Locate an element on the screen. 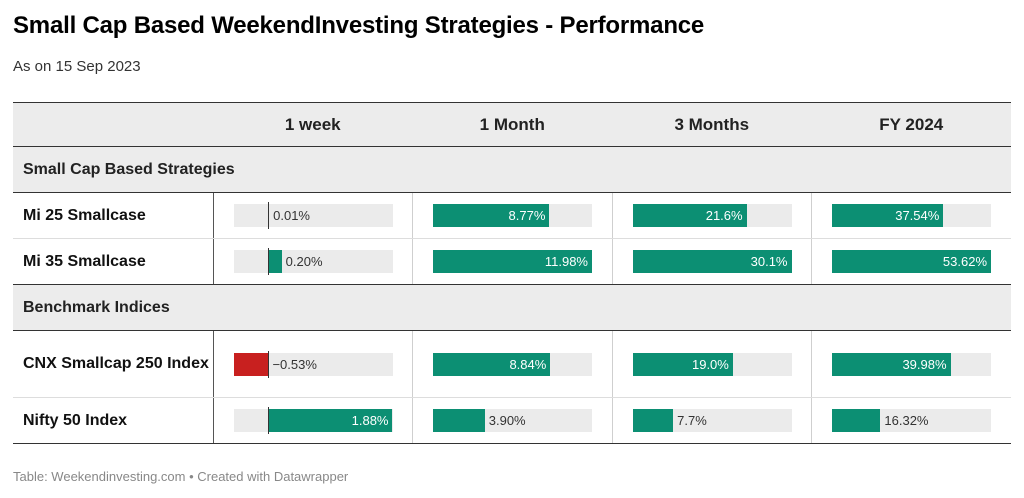 Image resolution: width=1024 pixels, height=498 pixels. bar-track: 21.6% is located at coordinates (712, 215).